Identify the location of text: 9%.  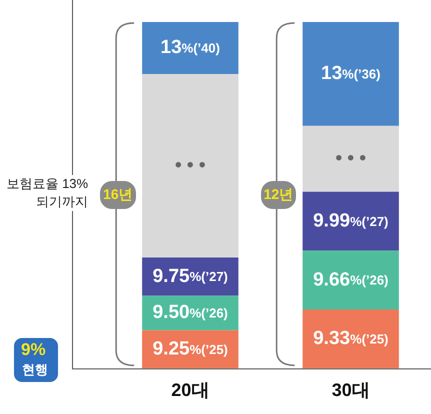
(33, 350).